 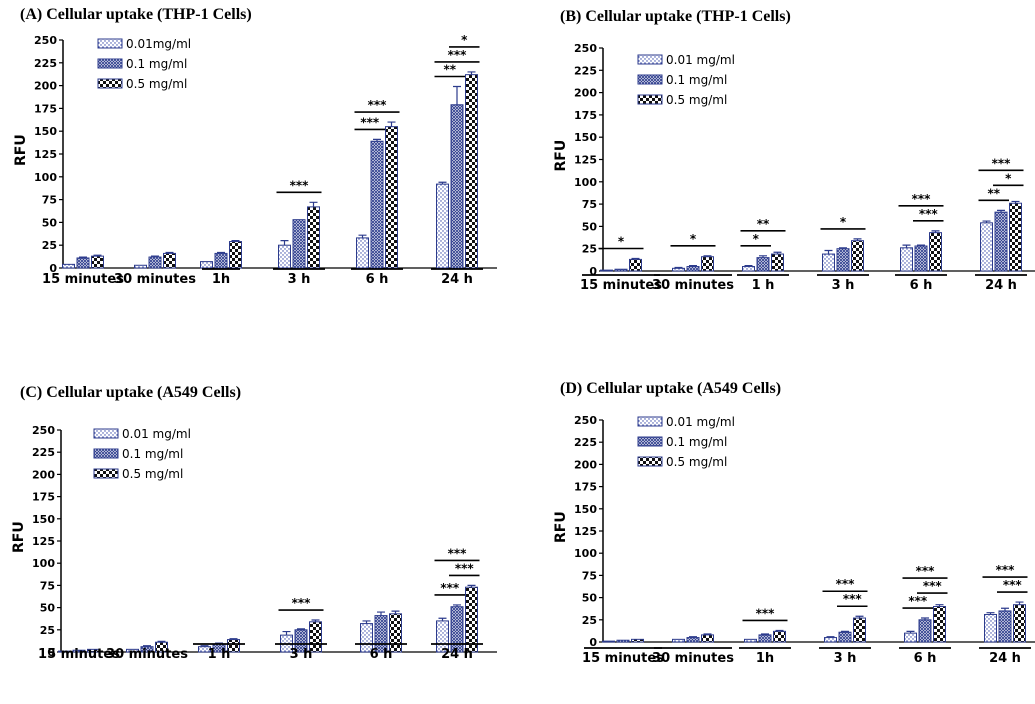 What do you see at coordinates (152, 474) in the screenshot?
I see `legend-label: 0.5 mg/ml` at bounding box center [152, 474].